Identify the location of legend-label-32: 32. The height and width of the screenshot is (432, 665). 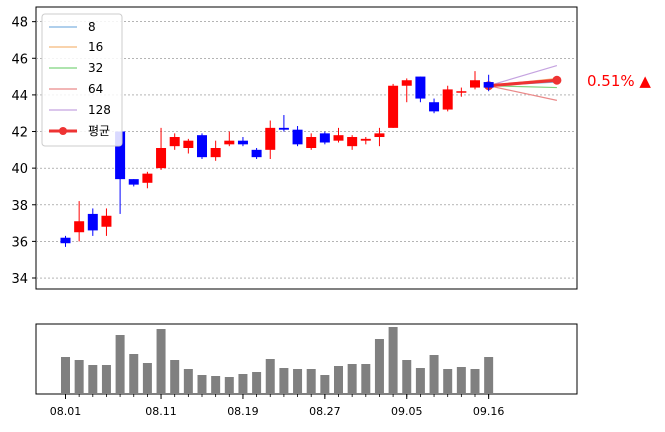
(95, 68).